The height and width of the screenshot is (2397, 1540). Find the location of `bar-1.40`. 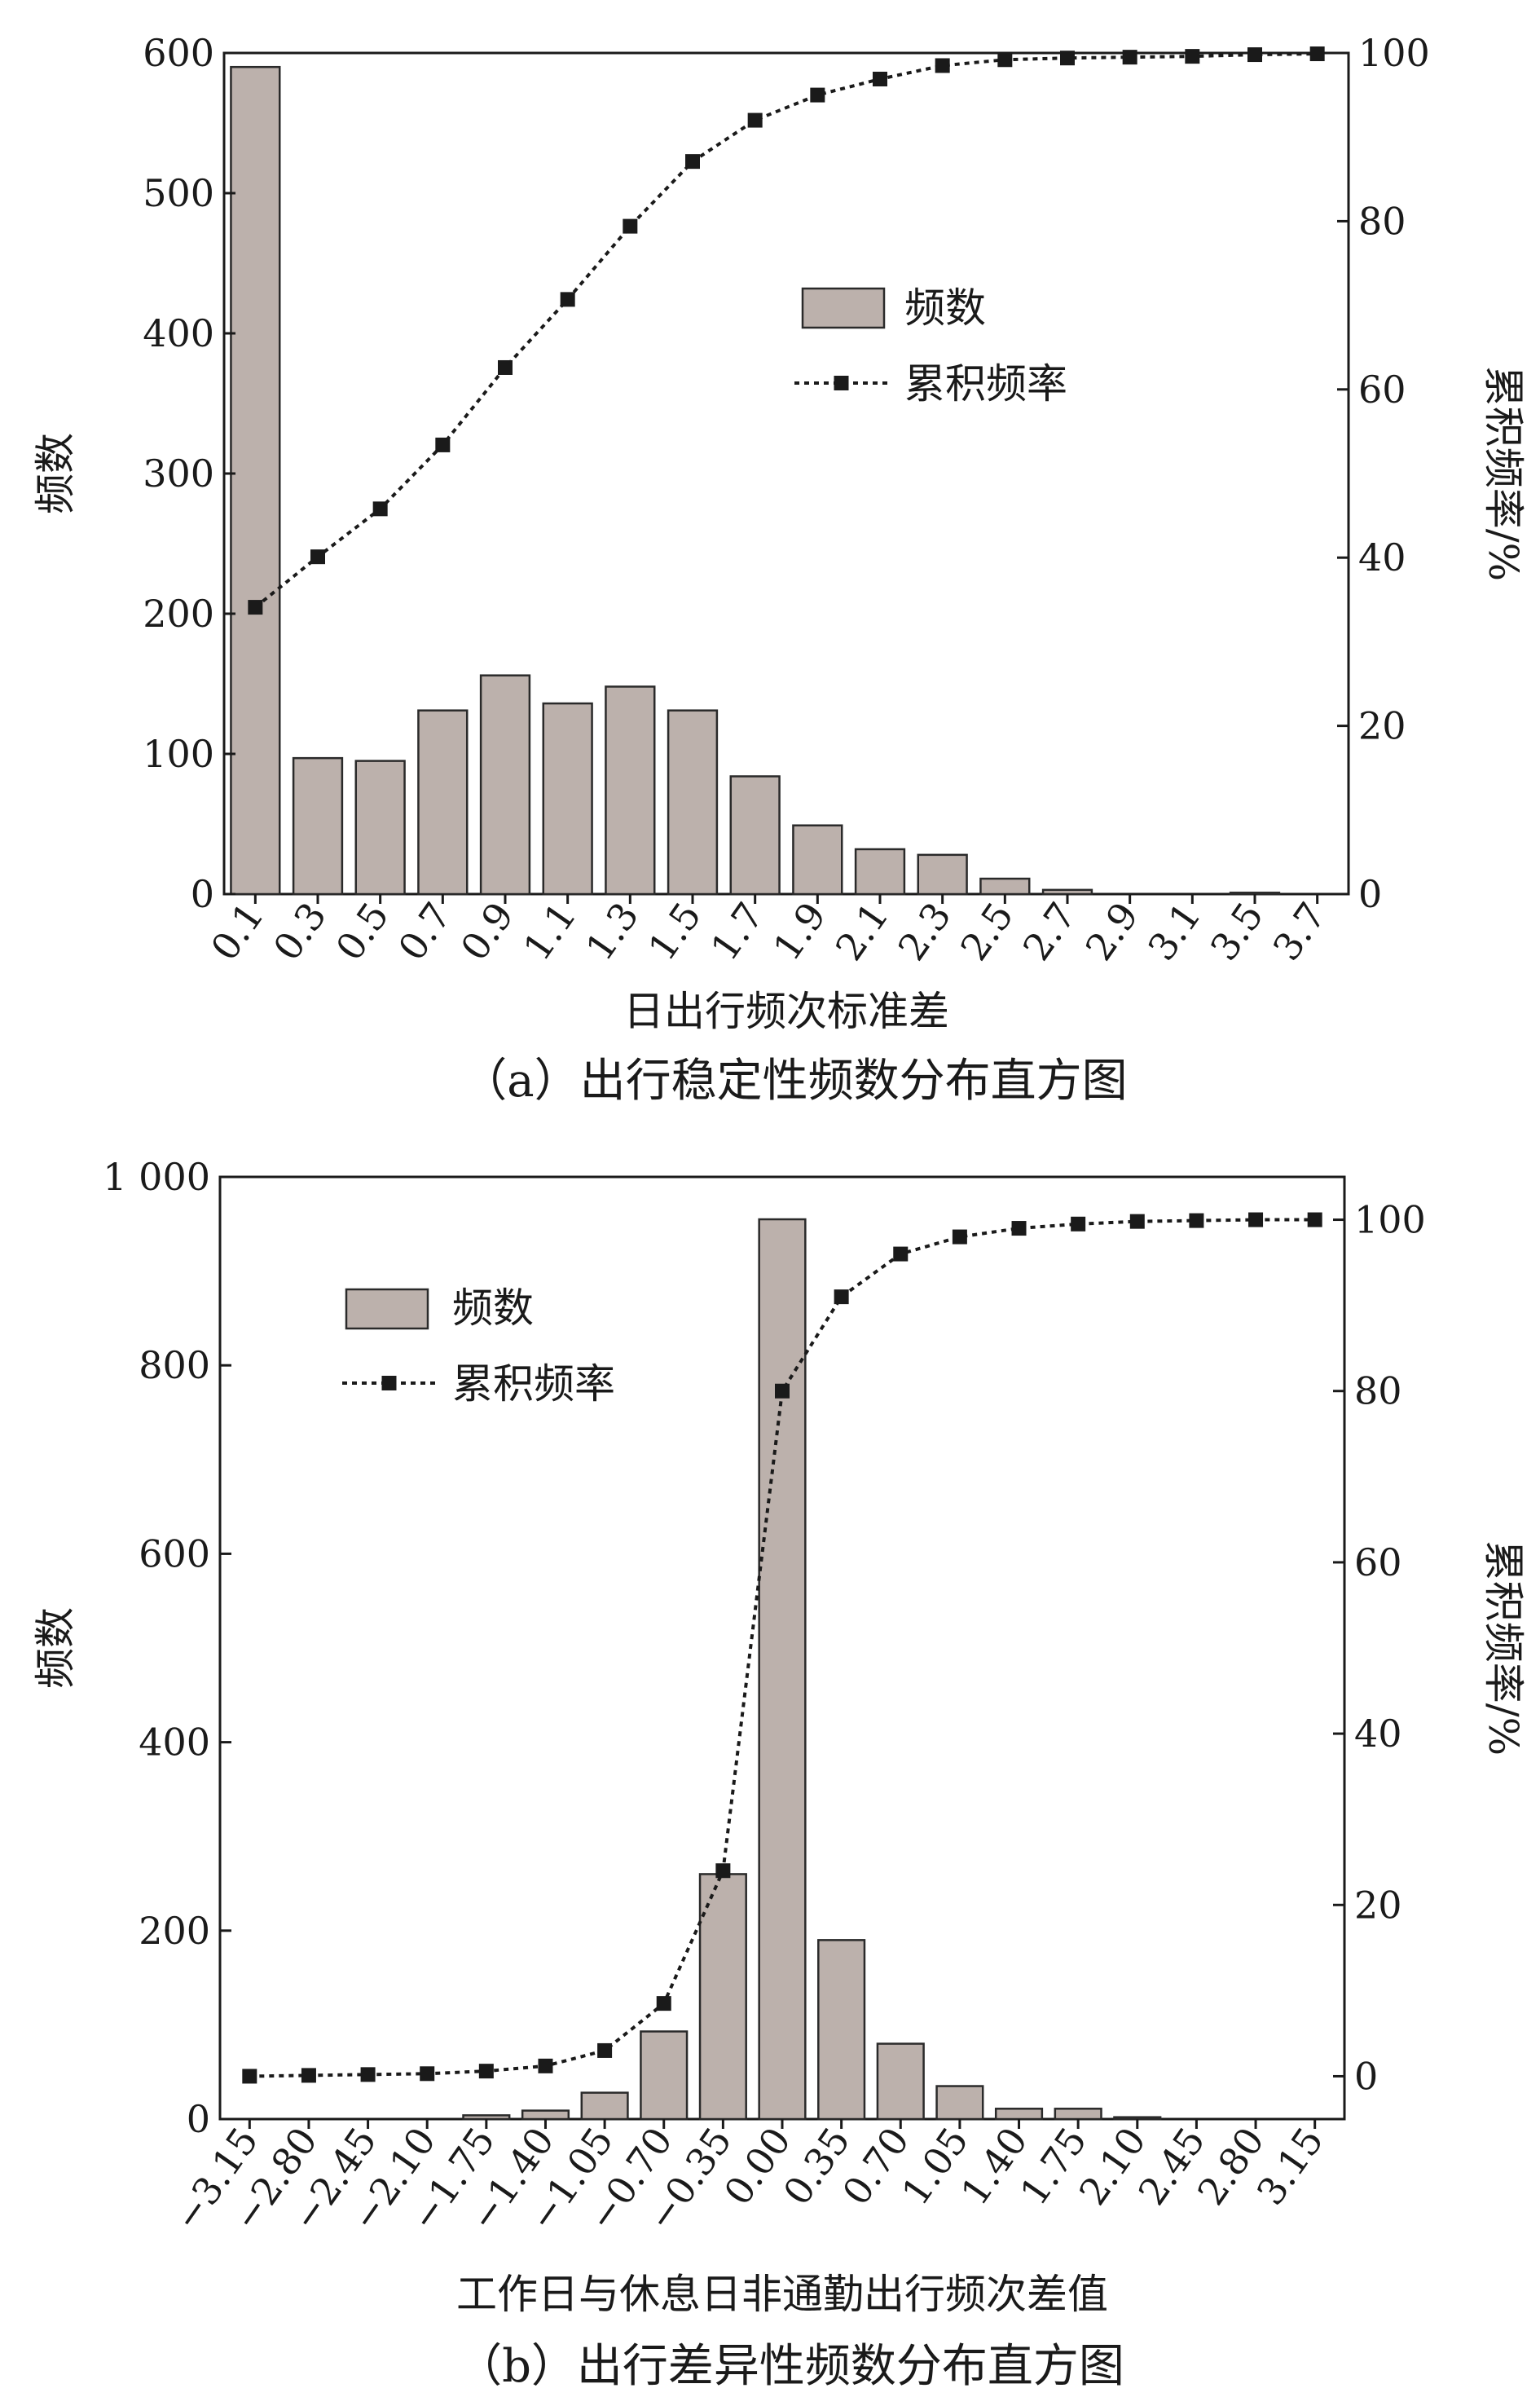

bar-1.40 is located at coordinates (1019, 2114).